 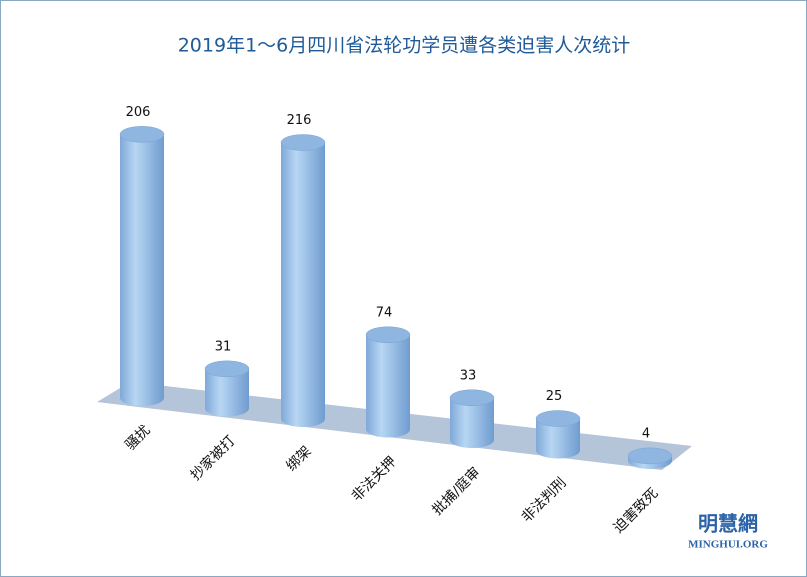 What do you see at coordinates (728, 524) in the screenshot?
I see `watermark: 明慧網` at bounding box center [728, 524].